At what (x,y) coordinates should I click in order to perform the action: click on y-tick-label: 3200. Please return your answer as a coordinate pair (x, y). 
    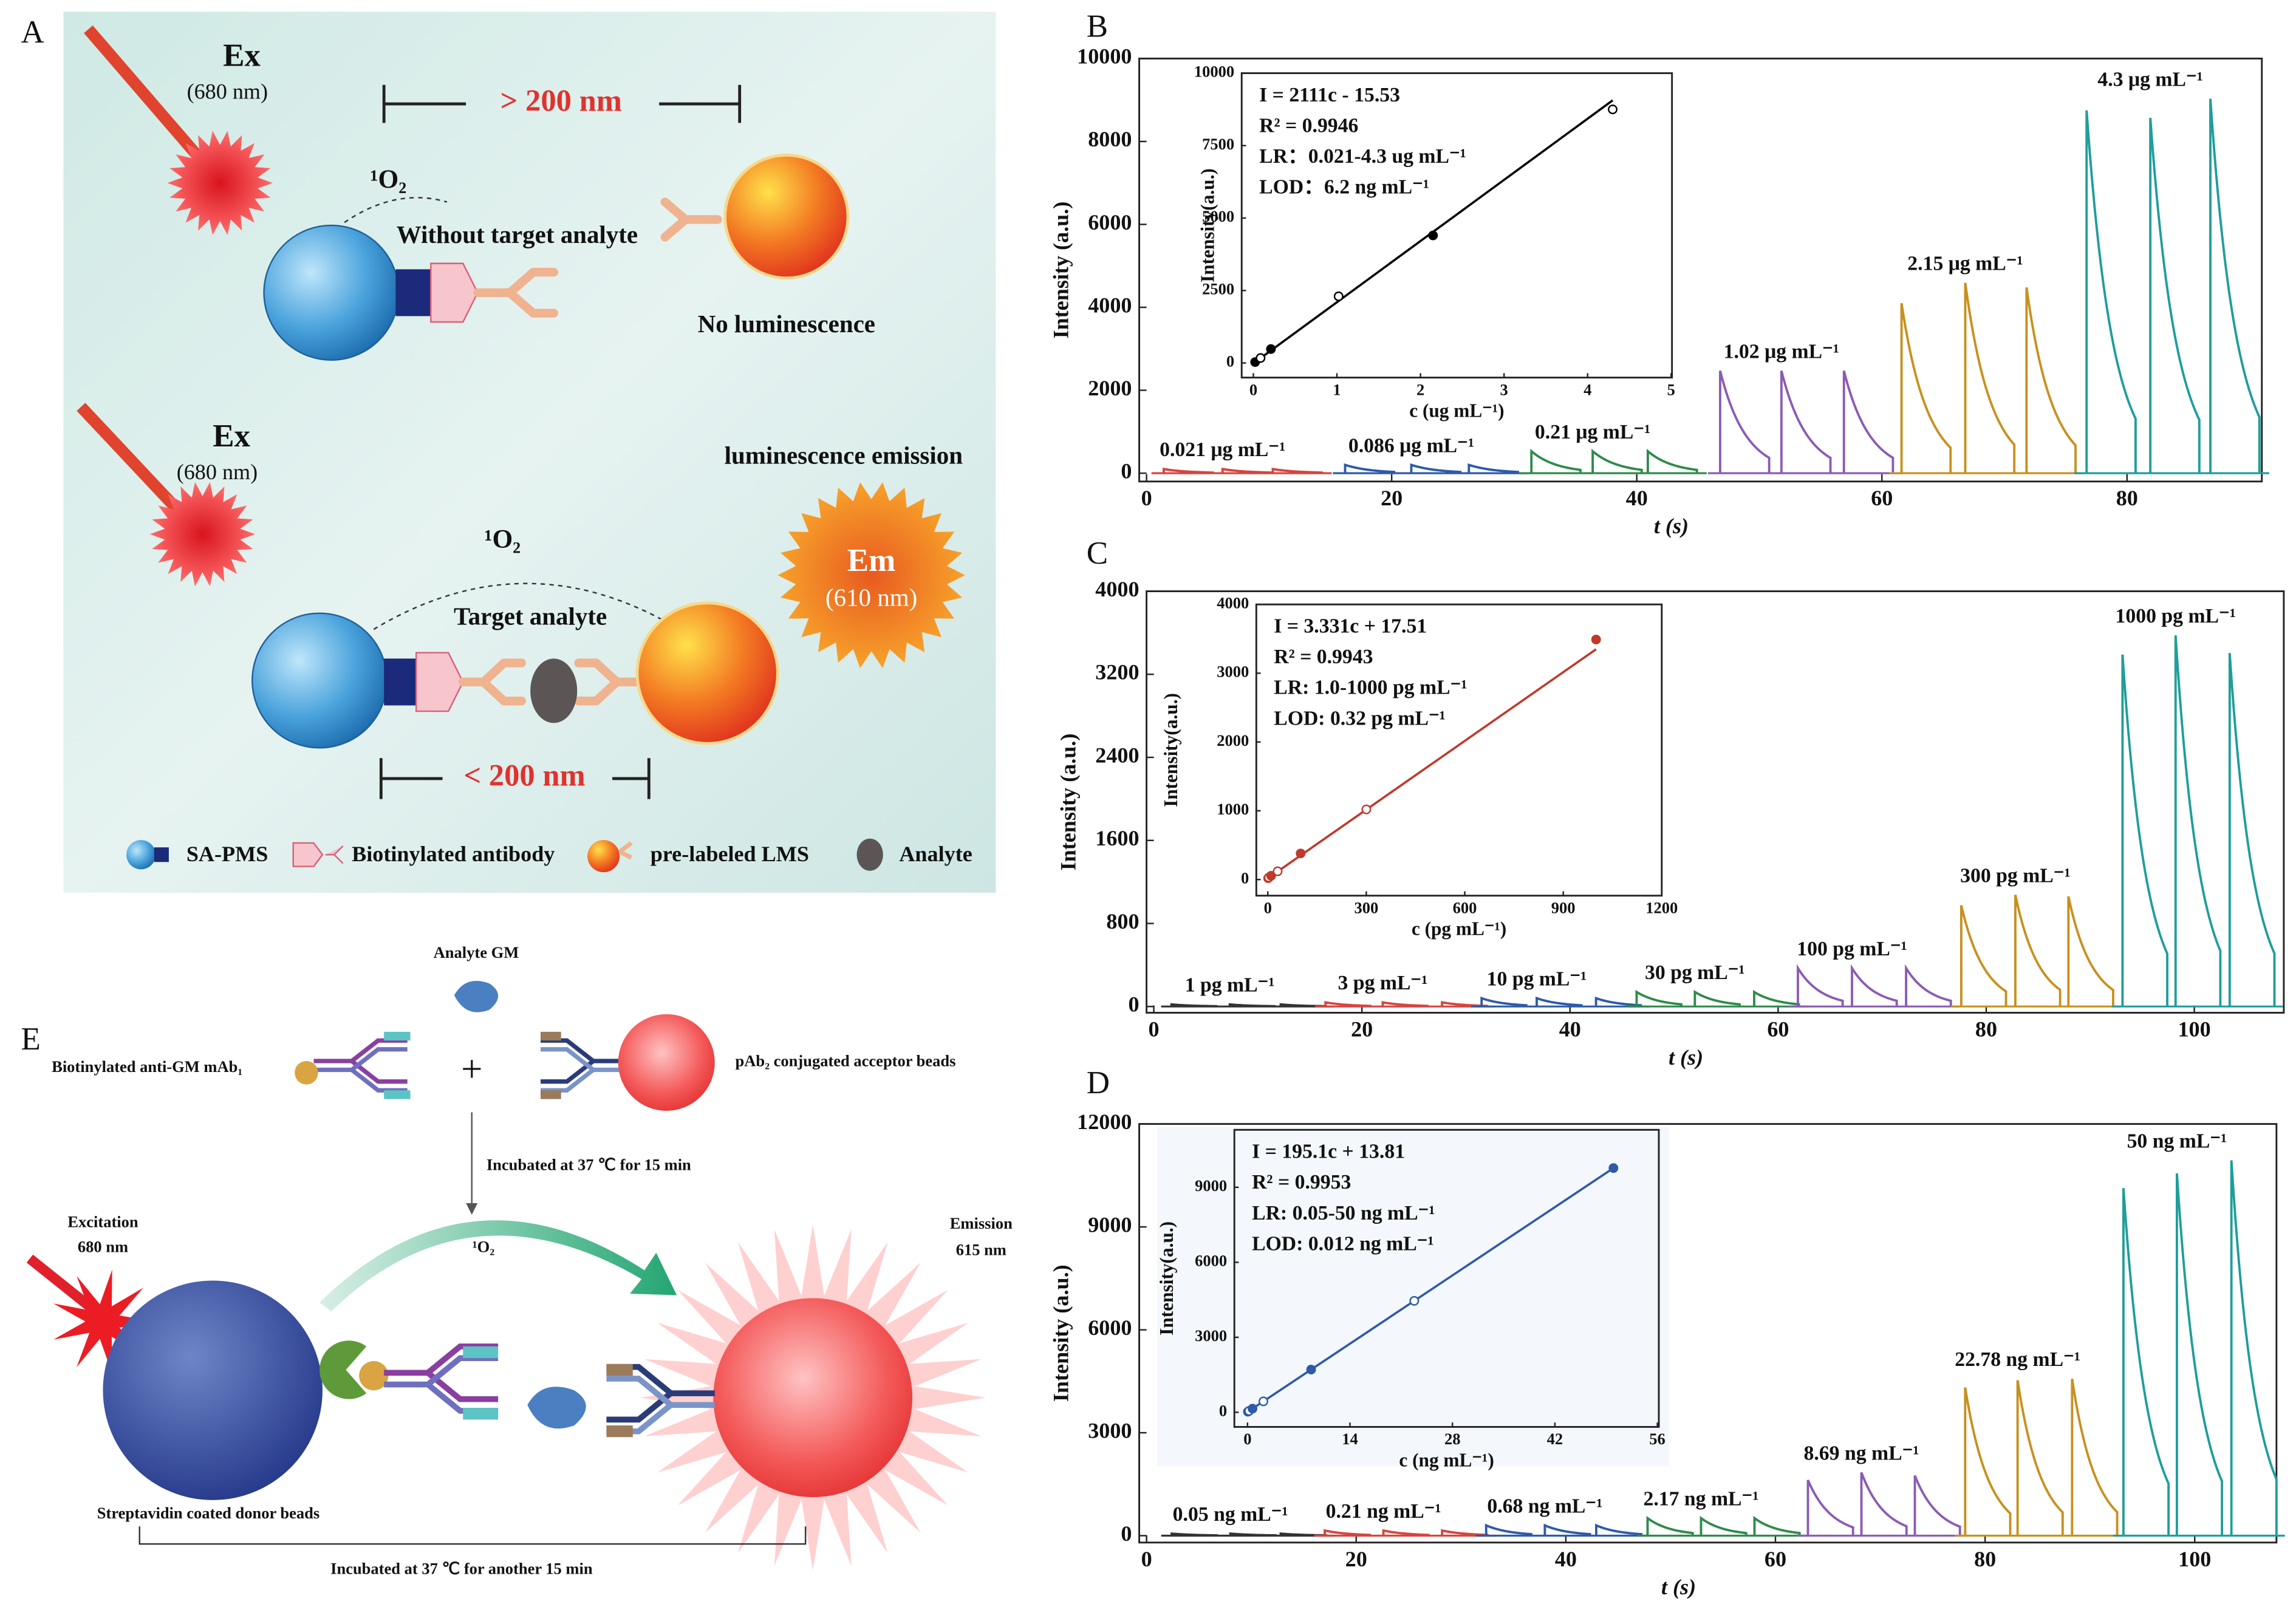
    Looking at the image, I should click on (1117, 672).